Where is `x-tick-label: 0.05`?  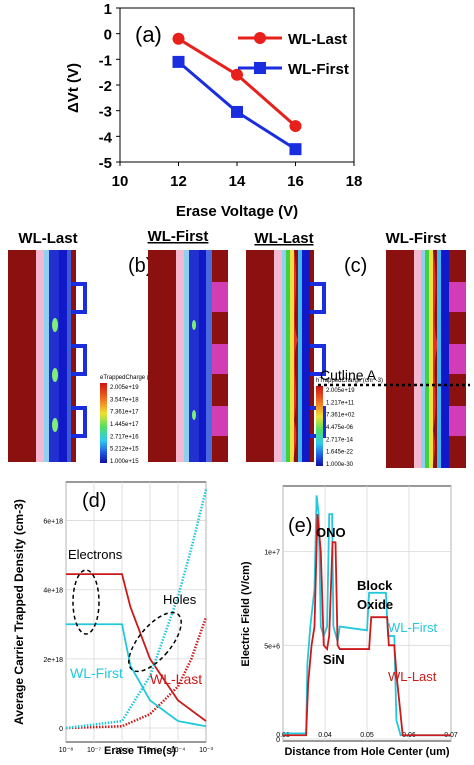 x-tick-label: 0.05 is located at coordinates (367, 735).